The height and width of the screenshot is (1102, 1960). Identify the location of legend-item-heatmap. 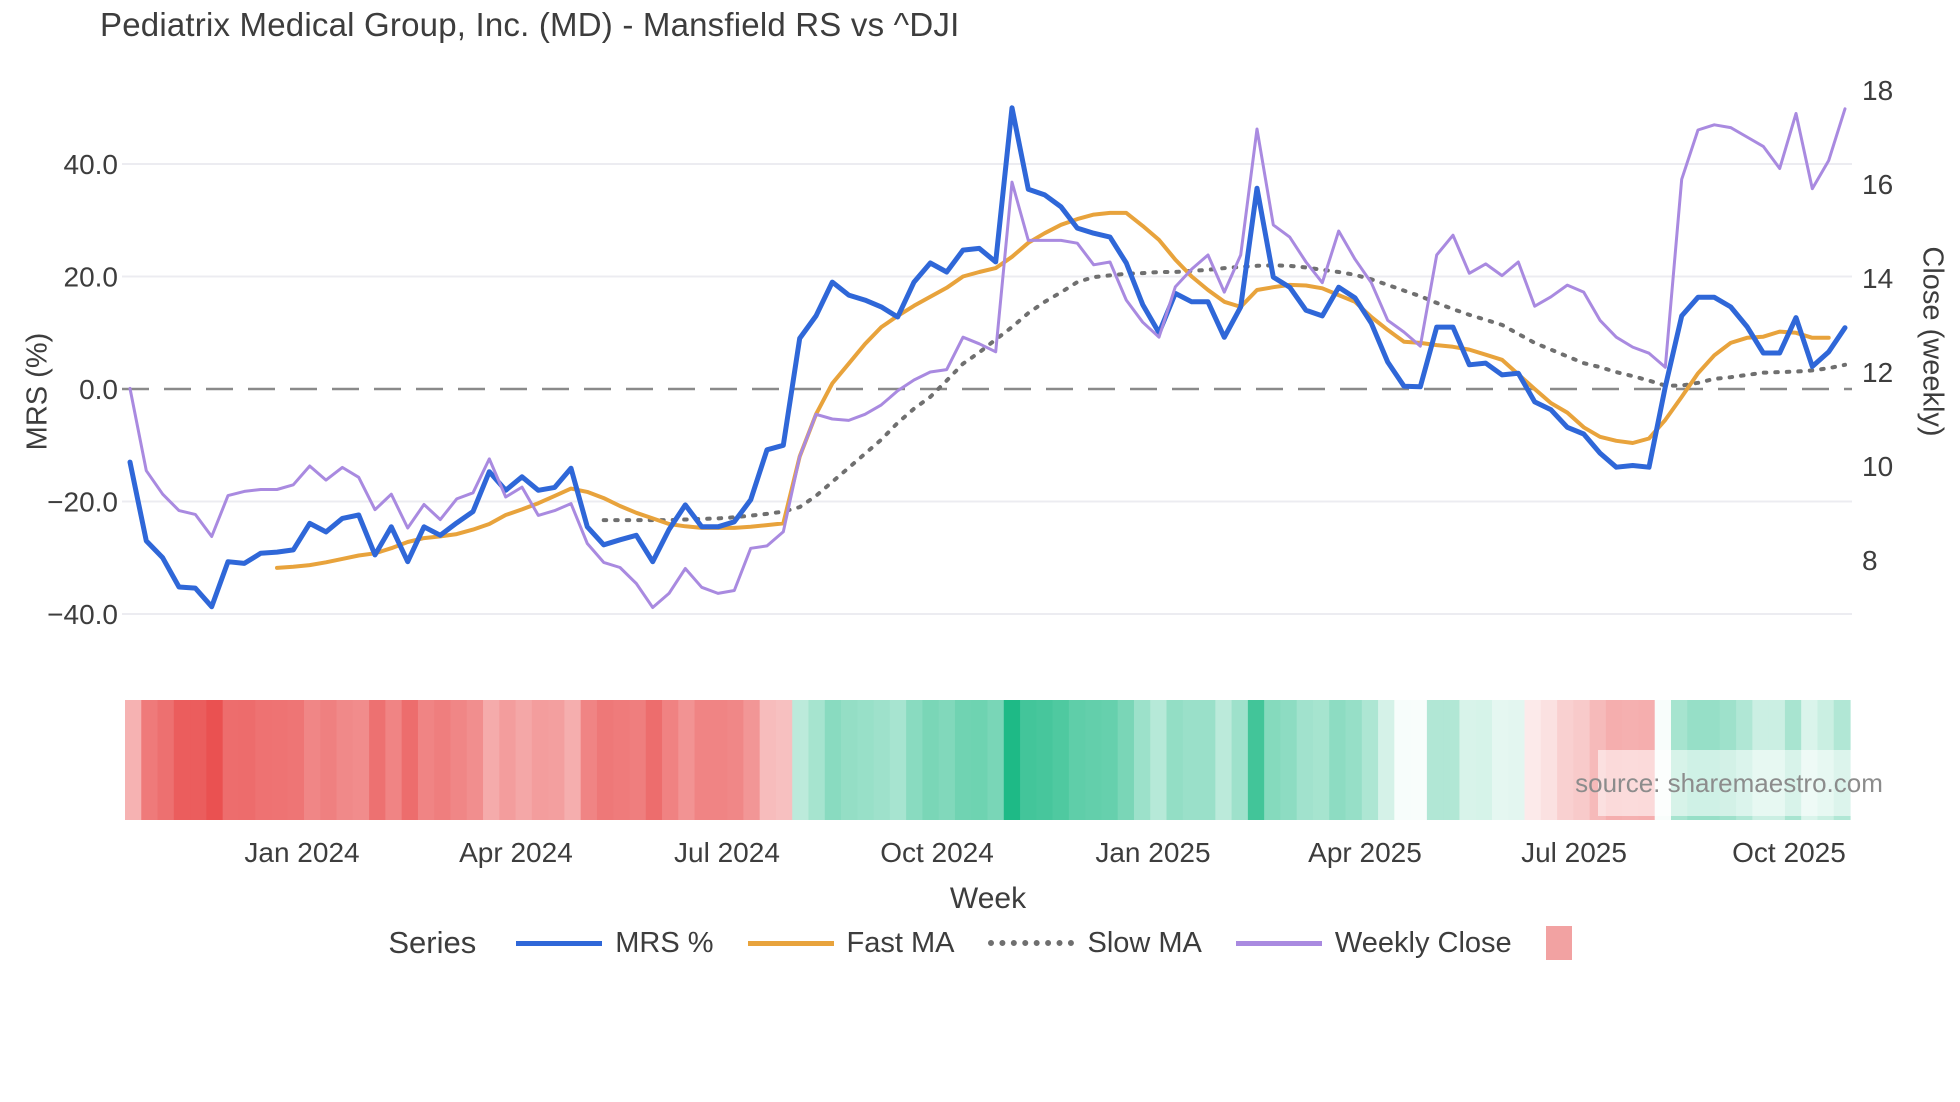
(1558, 943).